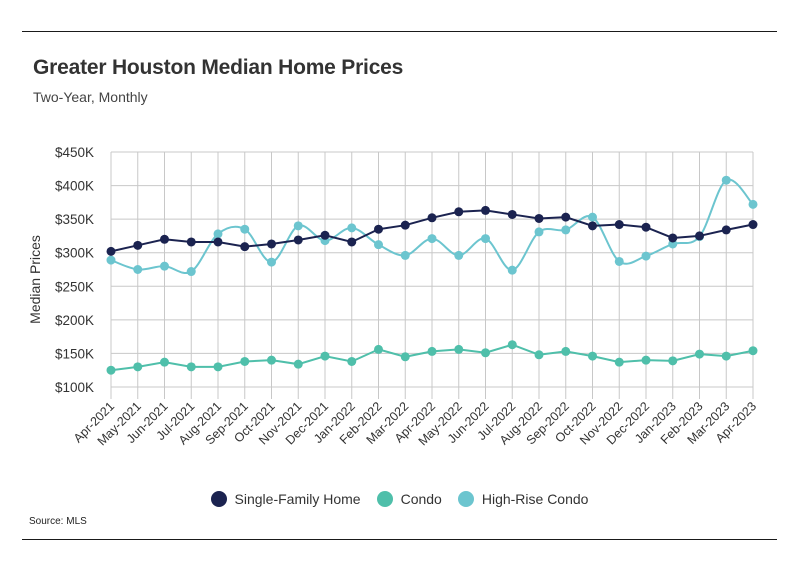 The height and width of the screenshot is (575, 799). What do you see at coordinates (218, 499) in the screenshot?
I see `legend-swatch-single-family` at bounding box center [218, 499].